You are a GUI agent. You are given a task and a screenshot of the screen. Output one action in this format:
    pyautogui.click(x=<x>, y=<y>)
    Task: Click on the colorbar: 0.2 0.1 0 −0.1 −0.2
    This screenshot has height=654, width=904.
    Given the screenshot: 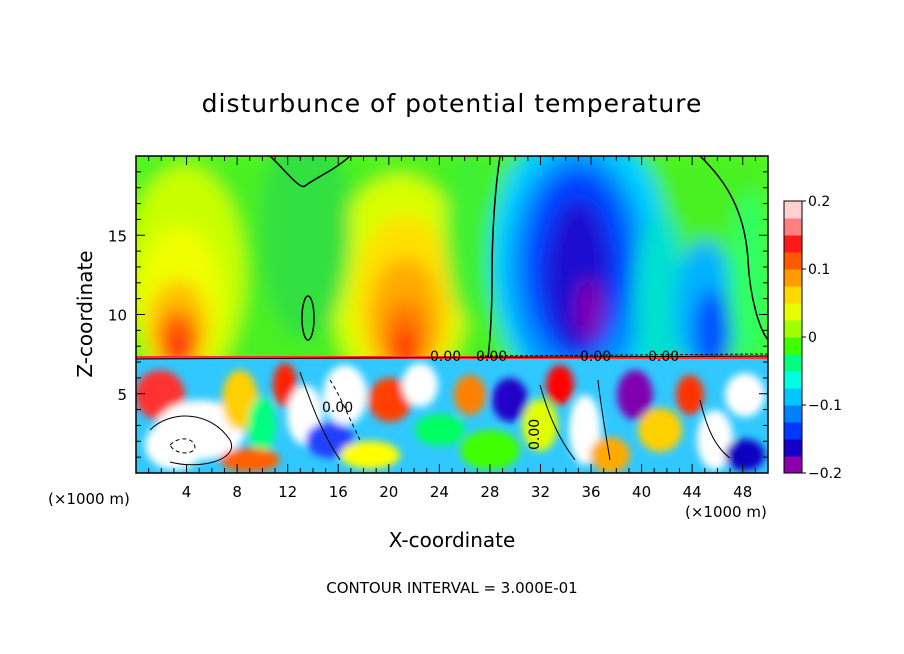 What is the action you would take?
    pyautogui.click(x=812, y=338)
    